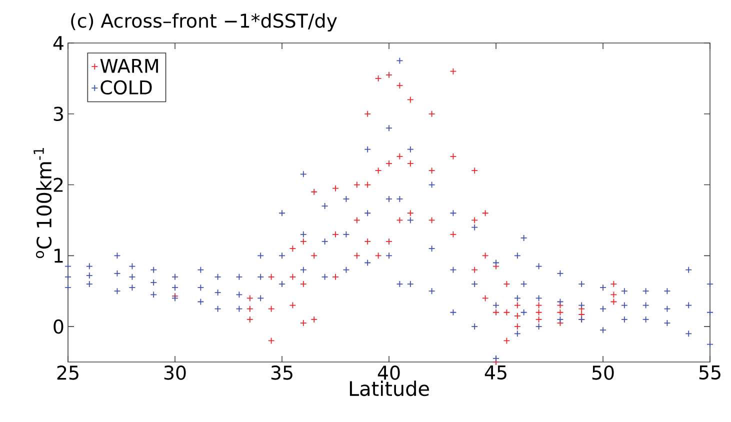  I want to click on x-tick-label: 40, so click(389, 373).